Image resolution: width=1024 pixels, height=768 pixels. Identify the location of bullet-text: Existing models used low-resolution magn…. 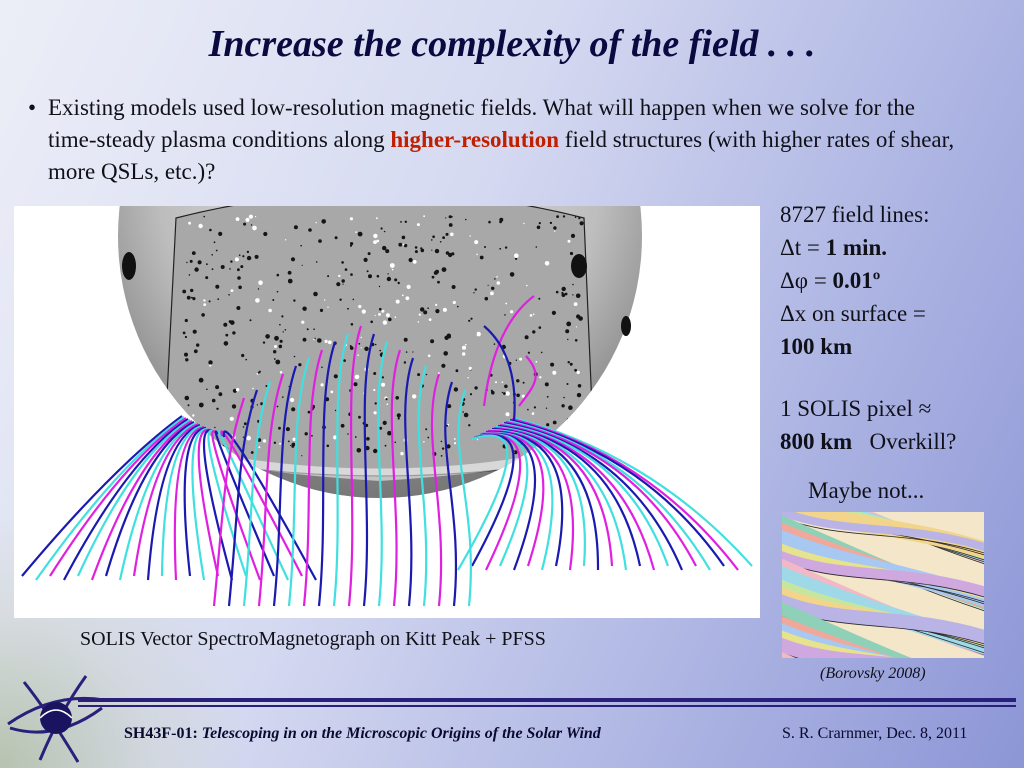
(503, 140).